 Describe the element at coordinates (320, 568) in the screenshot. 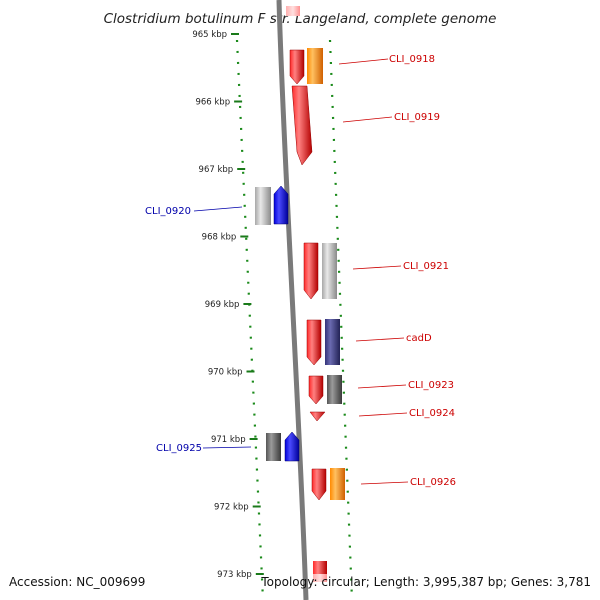

I see `gene-feature-red-bottom` at that location.